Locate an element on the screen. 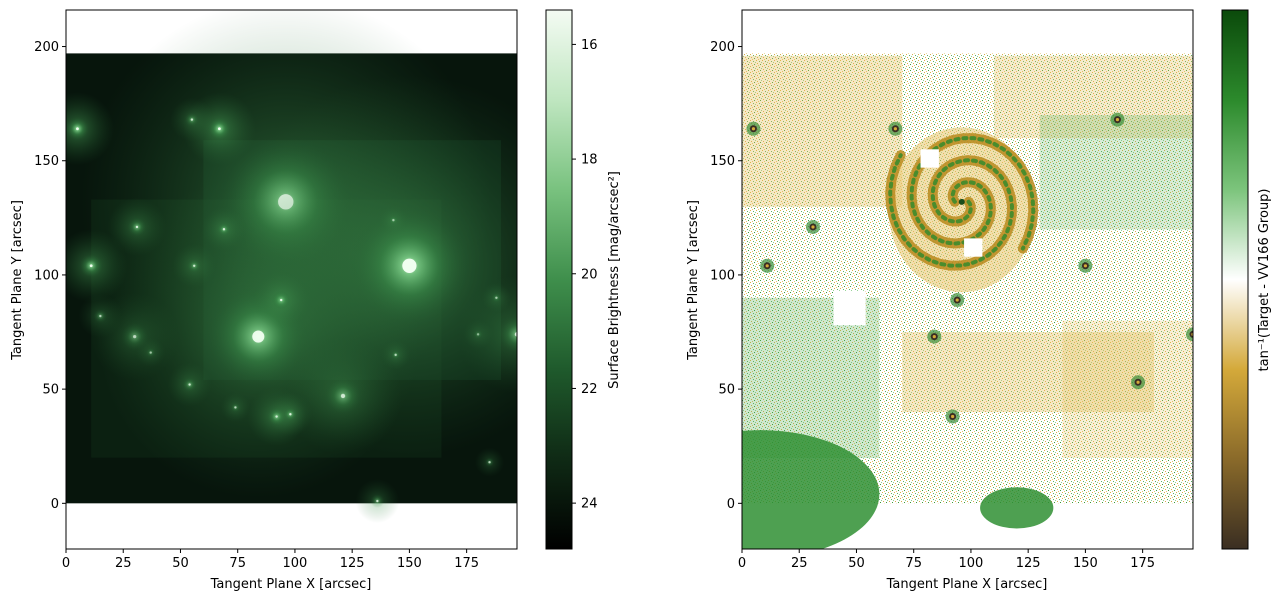  colorbar-ticks: 16 18 20 22 24 is located at coordinates (585, 275).